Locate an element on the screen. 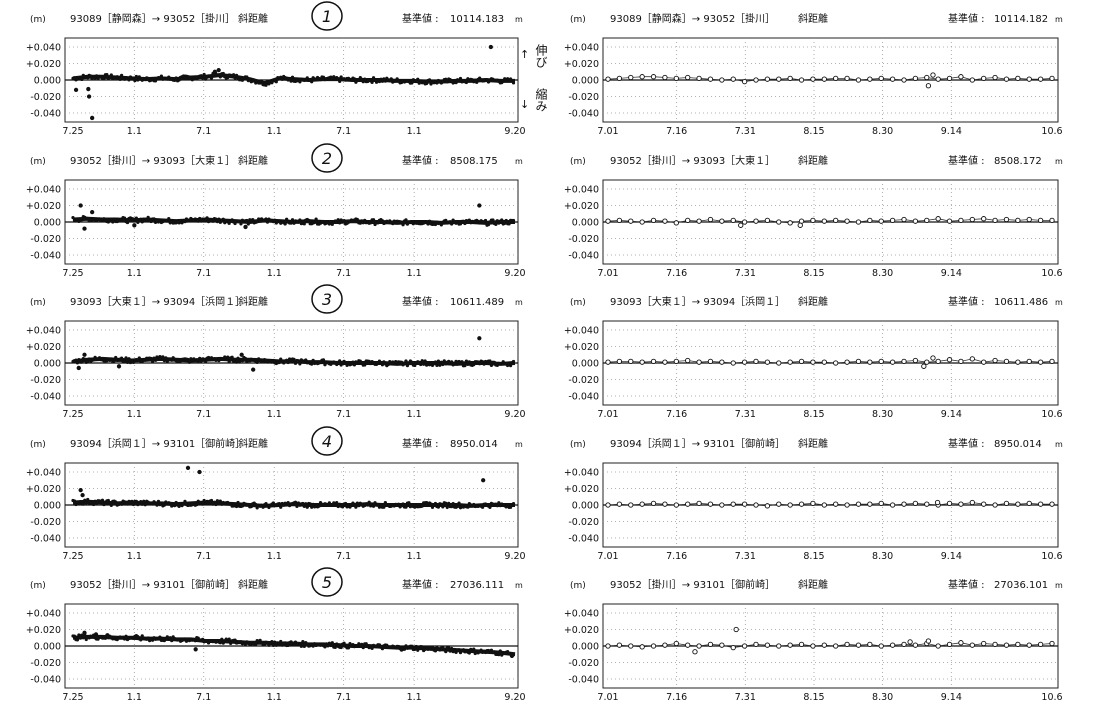 This screenshot has height=728, width=1094. x-tick-label: 7.31 is located at coordinates (745, 697).